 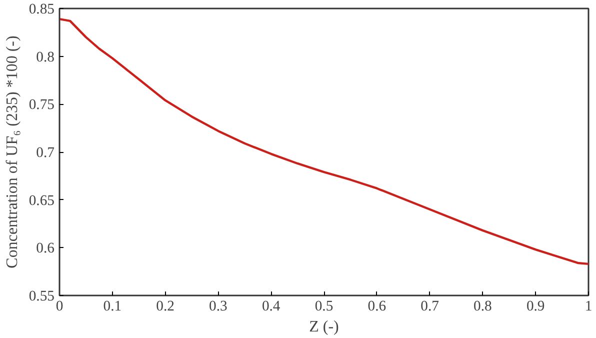 I want to click on x-tick-label: 0.3, so click(x=218, y=306).